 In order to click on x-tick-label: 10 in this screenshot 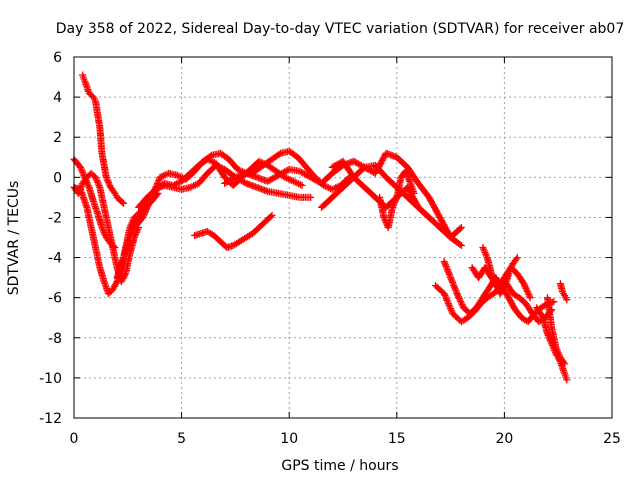, I will do `click(289, 439)`.